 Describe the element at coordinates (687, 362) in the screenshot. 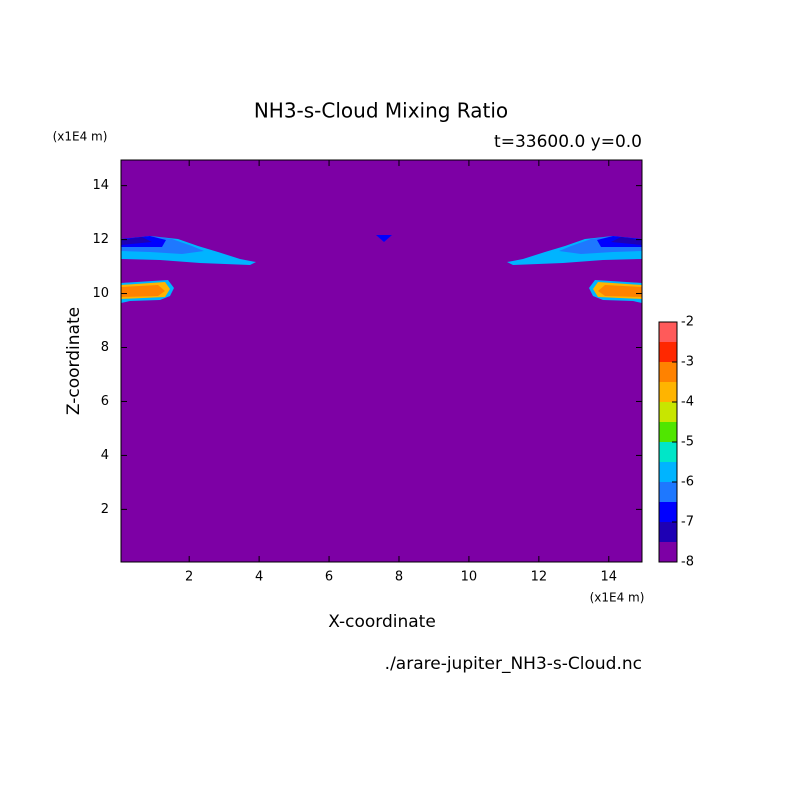

I see `colorbar-tick-label: -3` at that location.